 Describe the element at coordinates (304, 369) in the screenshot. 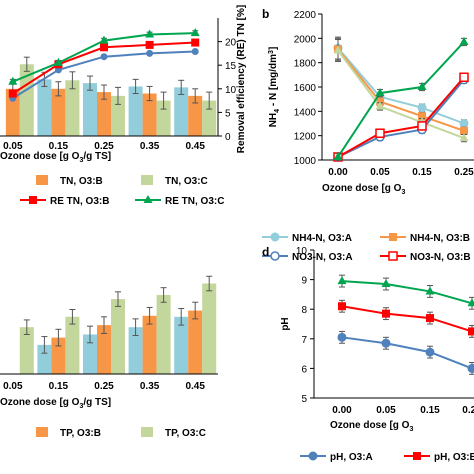

I see `tick-label-d-y: 6` at that location.